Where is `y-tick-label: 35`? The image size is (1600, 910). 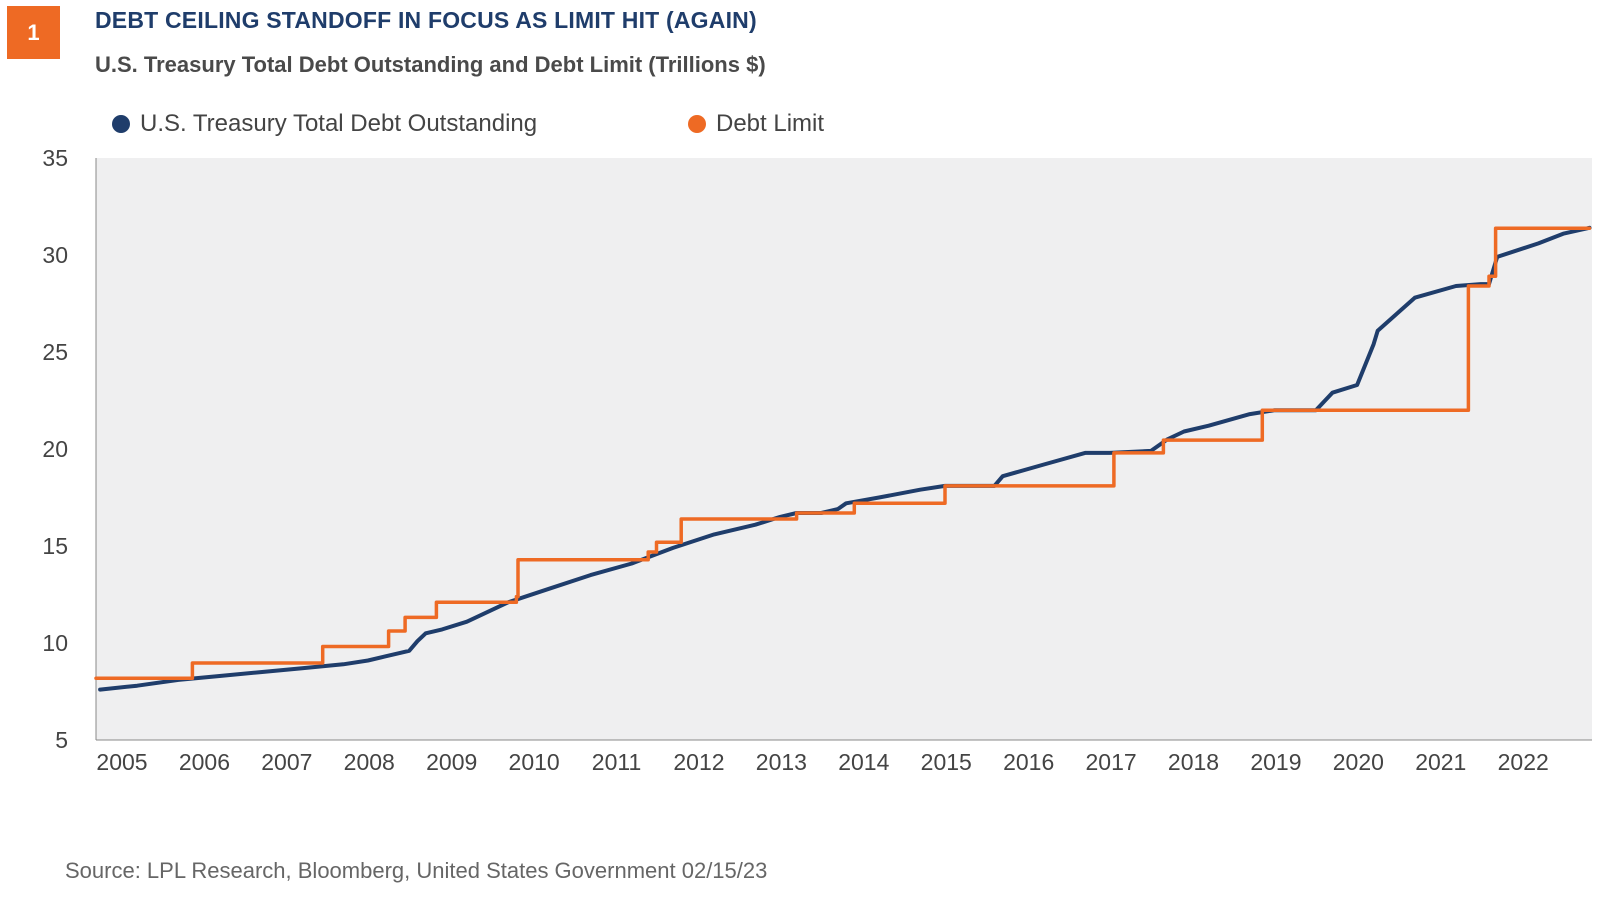 y-tick-label: 35 is located at coordinates (55, 158).